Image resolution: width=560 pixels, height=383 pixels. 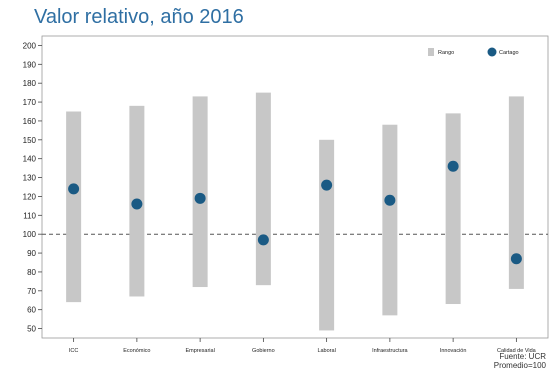 I want to click on y-tick-label: 160, so click(x=30, y=121).